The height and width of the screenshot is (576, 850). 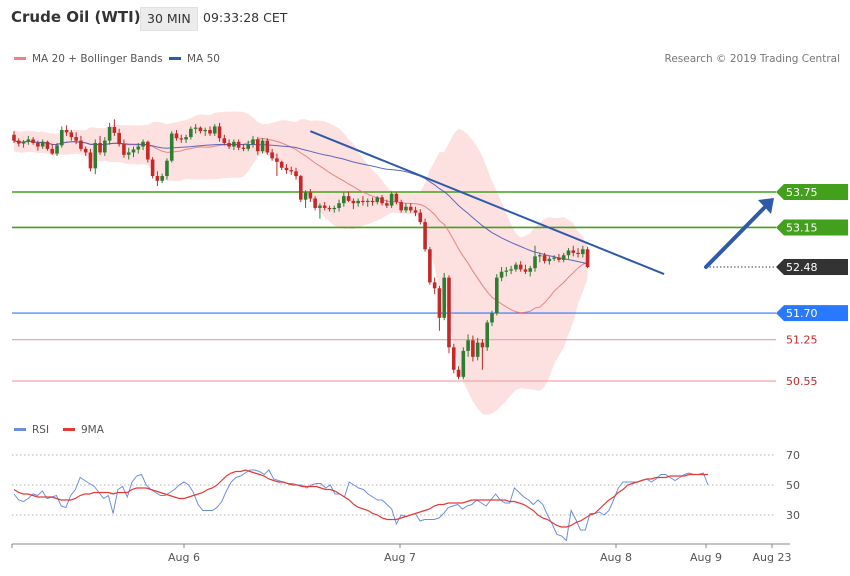 I want to click on rsi-ma-legend-label: 9MA, so click(x=93, y=430).